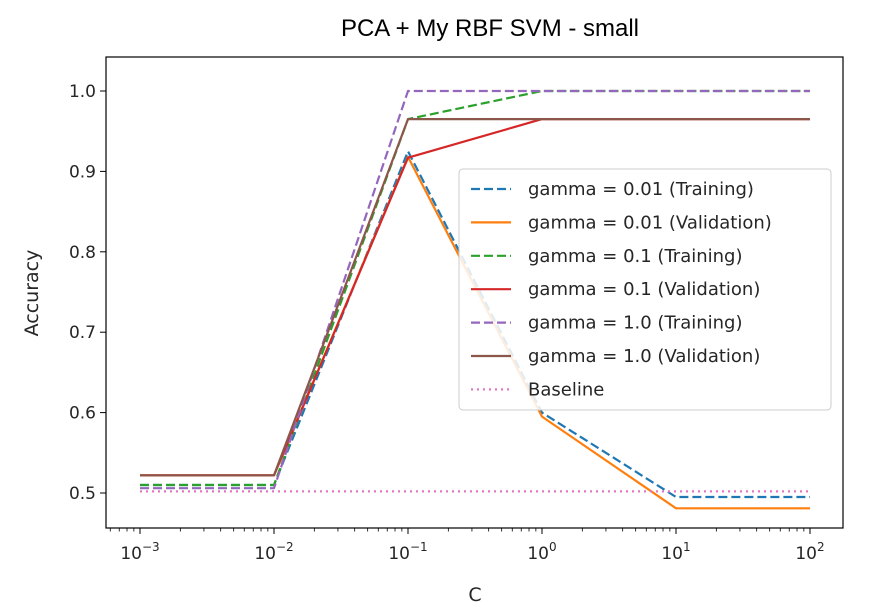 This screenshot has width=882, height=615. What do you see at coordinates (82, 92) in the screenshot?
I see `y-tick-label: 1.0` at bounding box center [82, 92].